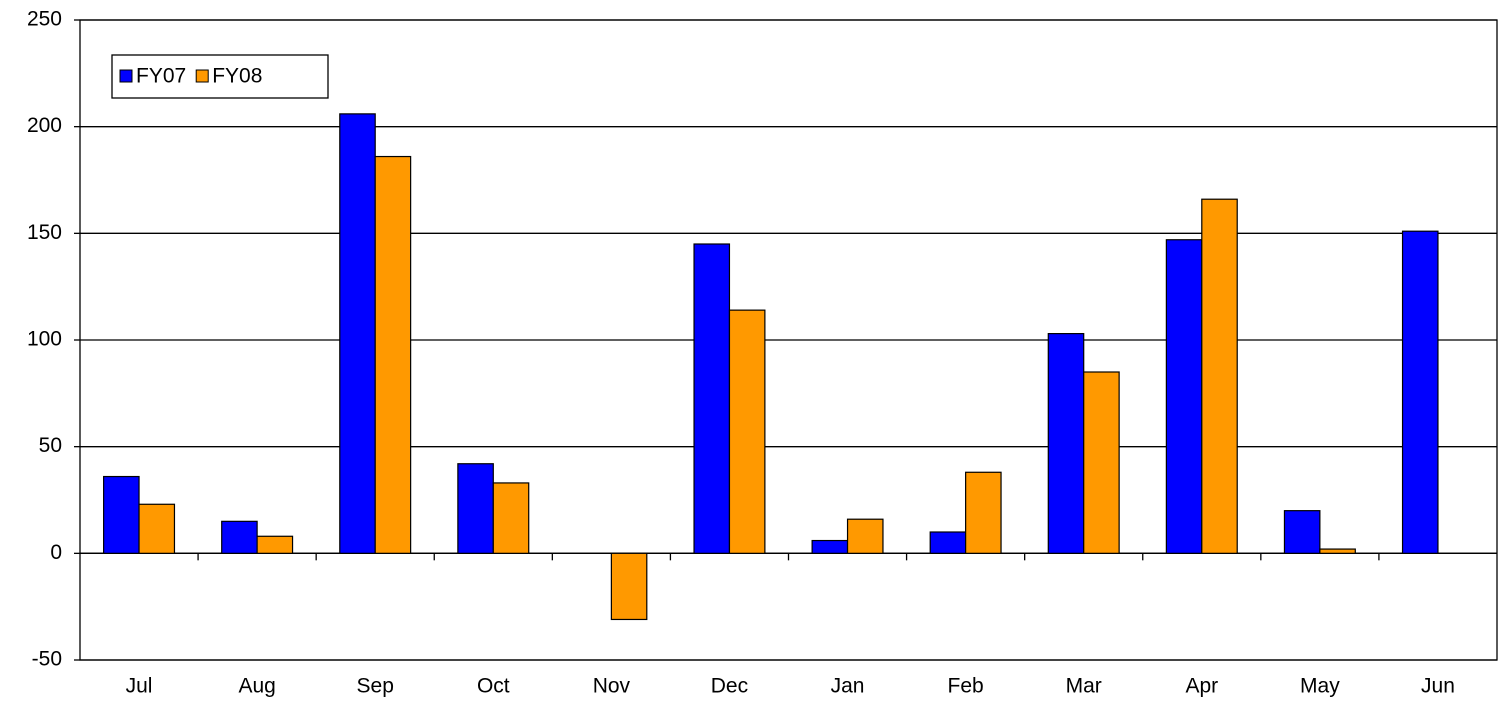 The width and height of the screenshot is (1503, 716). I want to click on y-tick-label: -50, so click(47, 659).